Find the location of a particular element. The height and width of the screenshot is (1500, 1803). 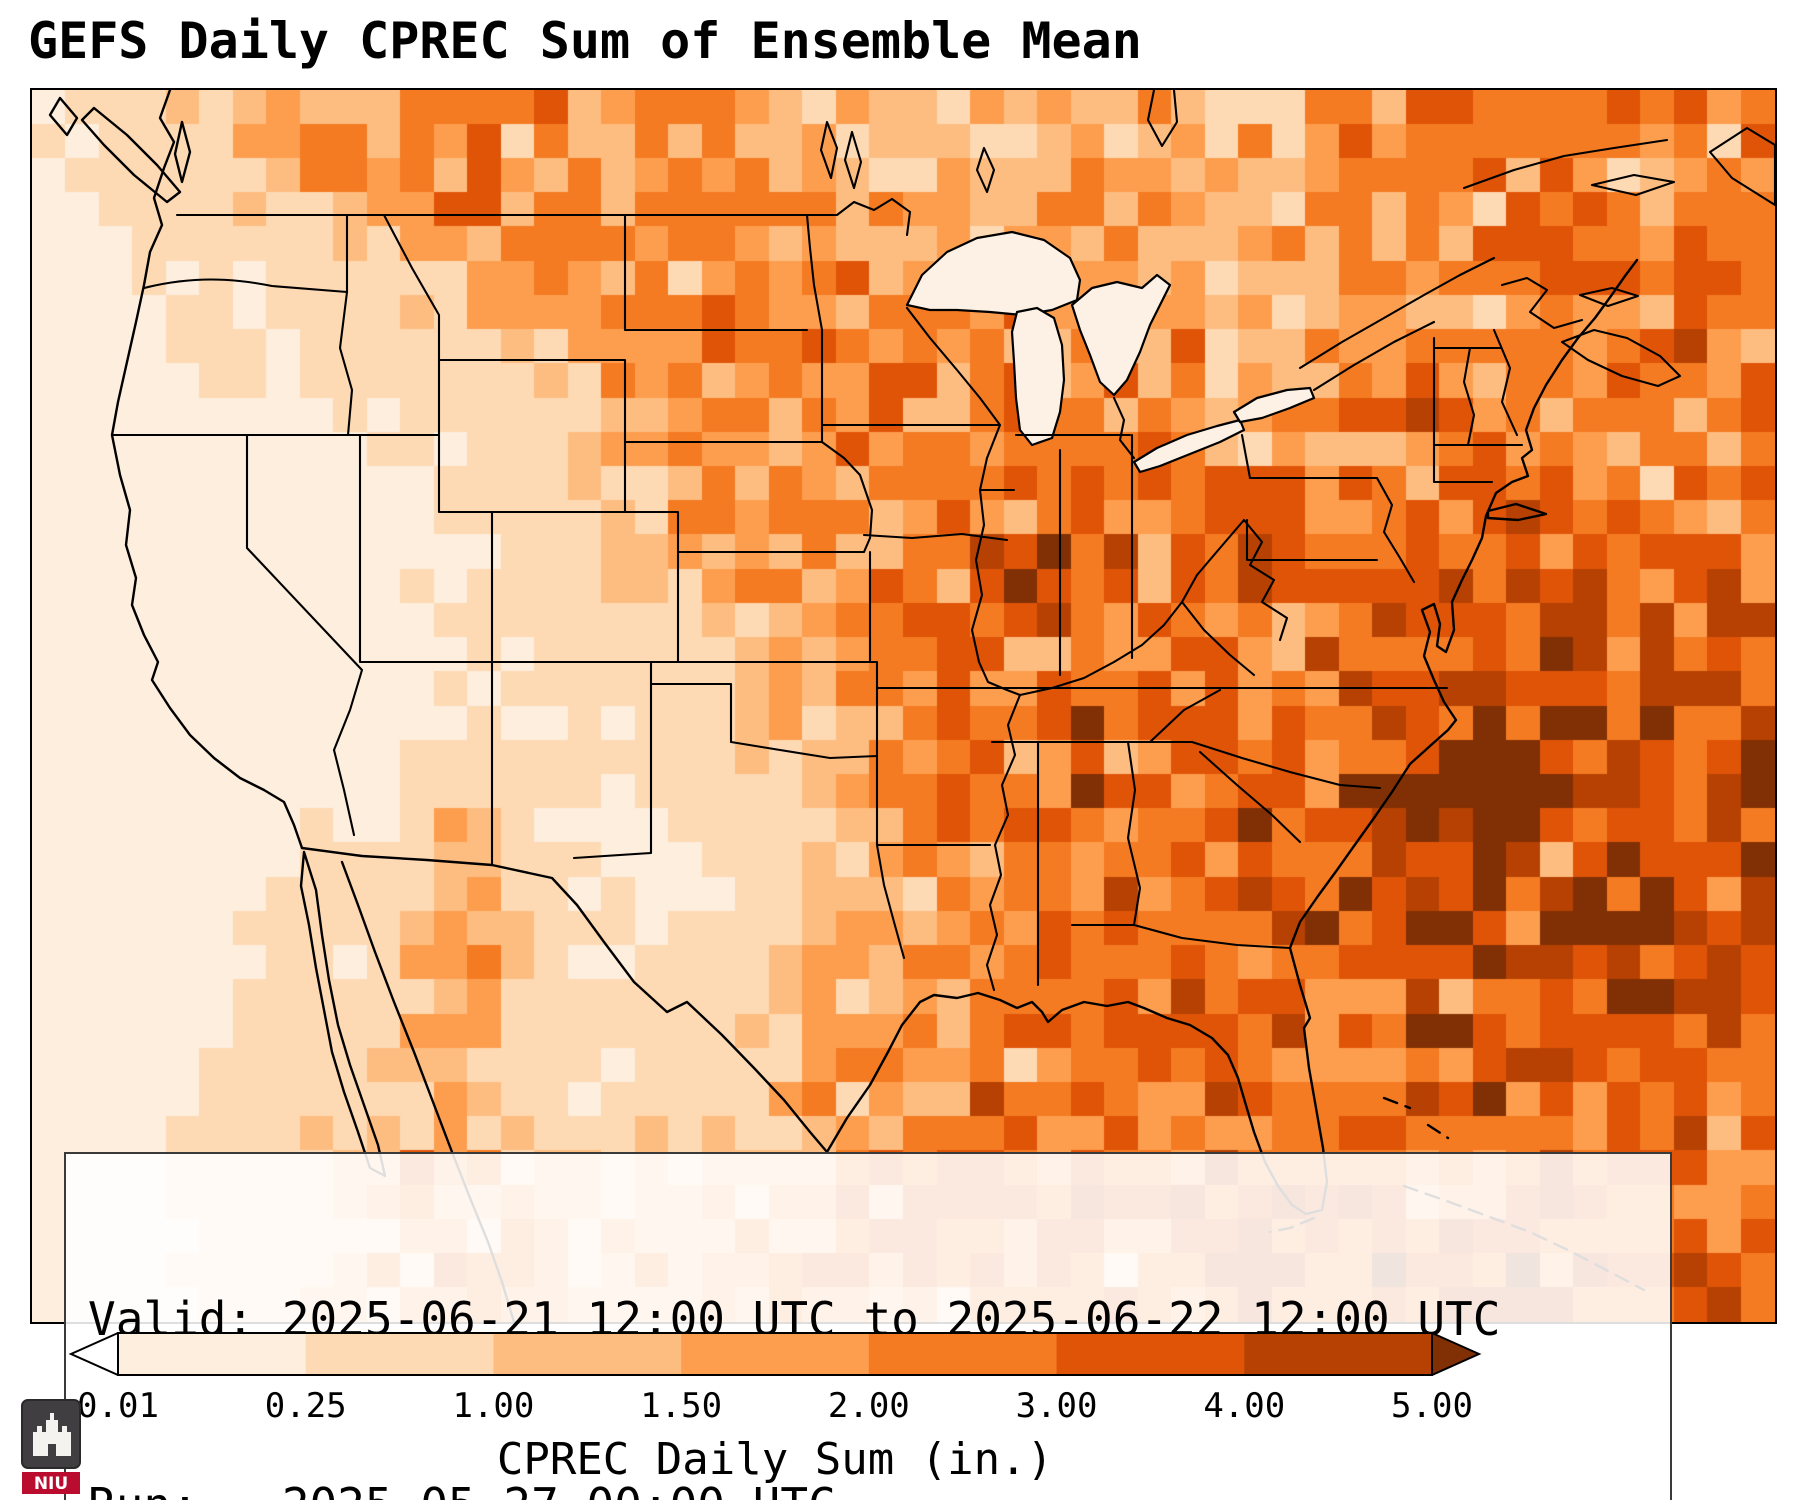

logo-text: NIU is located at coordinates (51, 1484).